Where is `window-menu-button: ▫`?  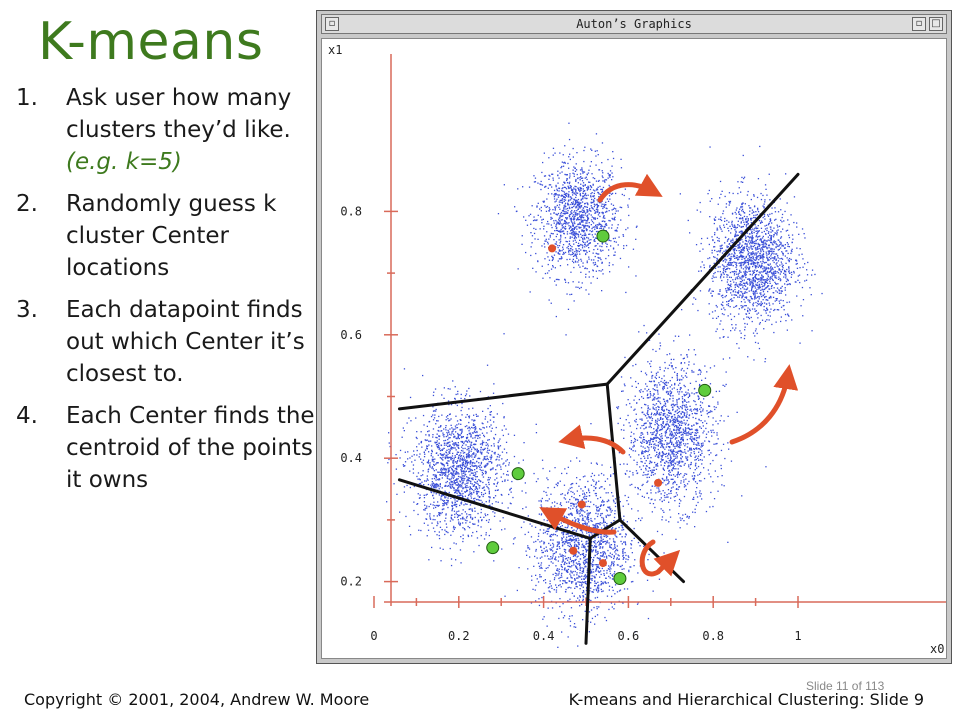 window-menu-button: ▫ is located at coordinates (332, 24).